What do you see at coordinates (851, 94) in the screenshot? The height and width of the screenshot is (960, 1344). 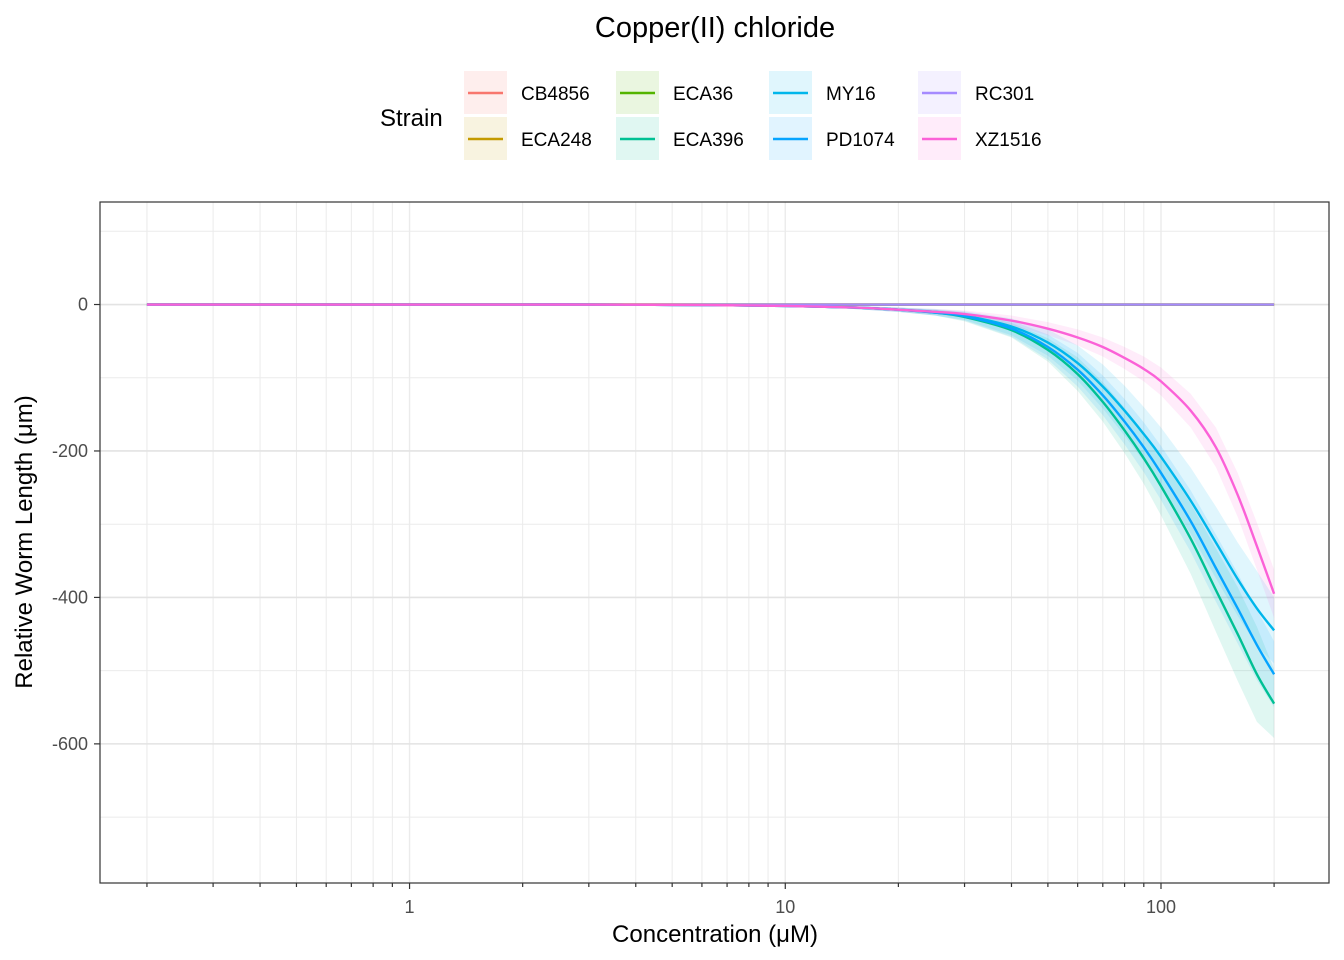 I see `legend-label-MY16: MY16` at bounding box center [851, 94].